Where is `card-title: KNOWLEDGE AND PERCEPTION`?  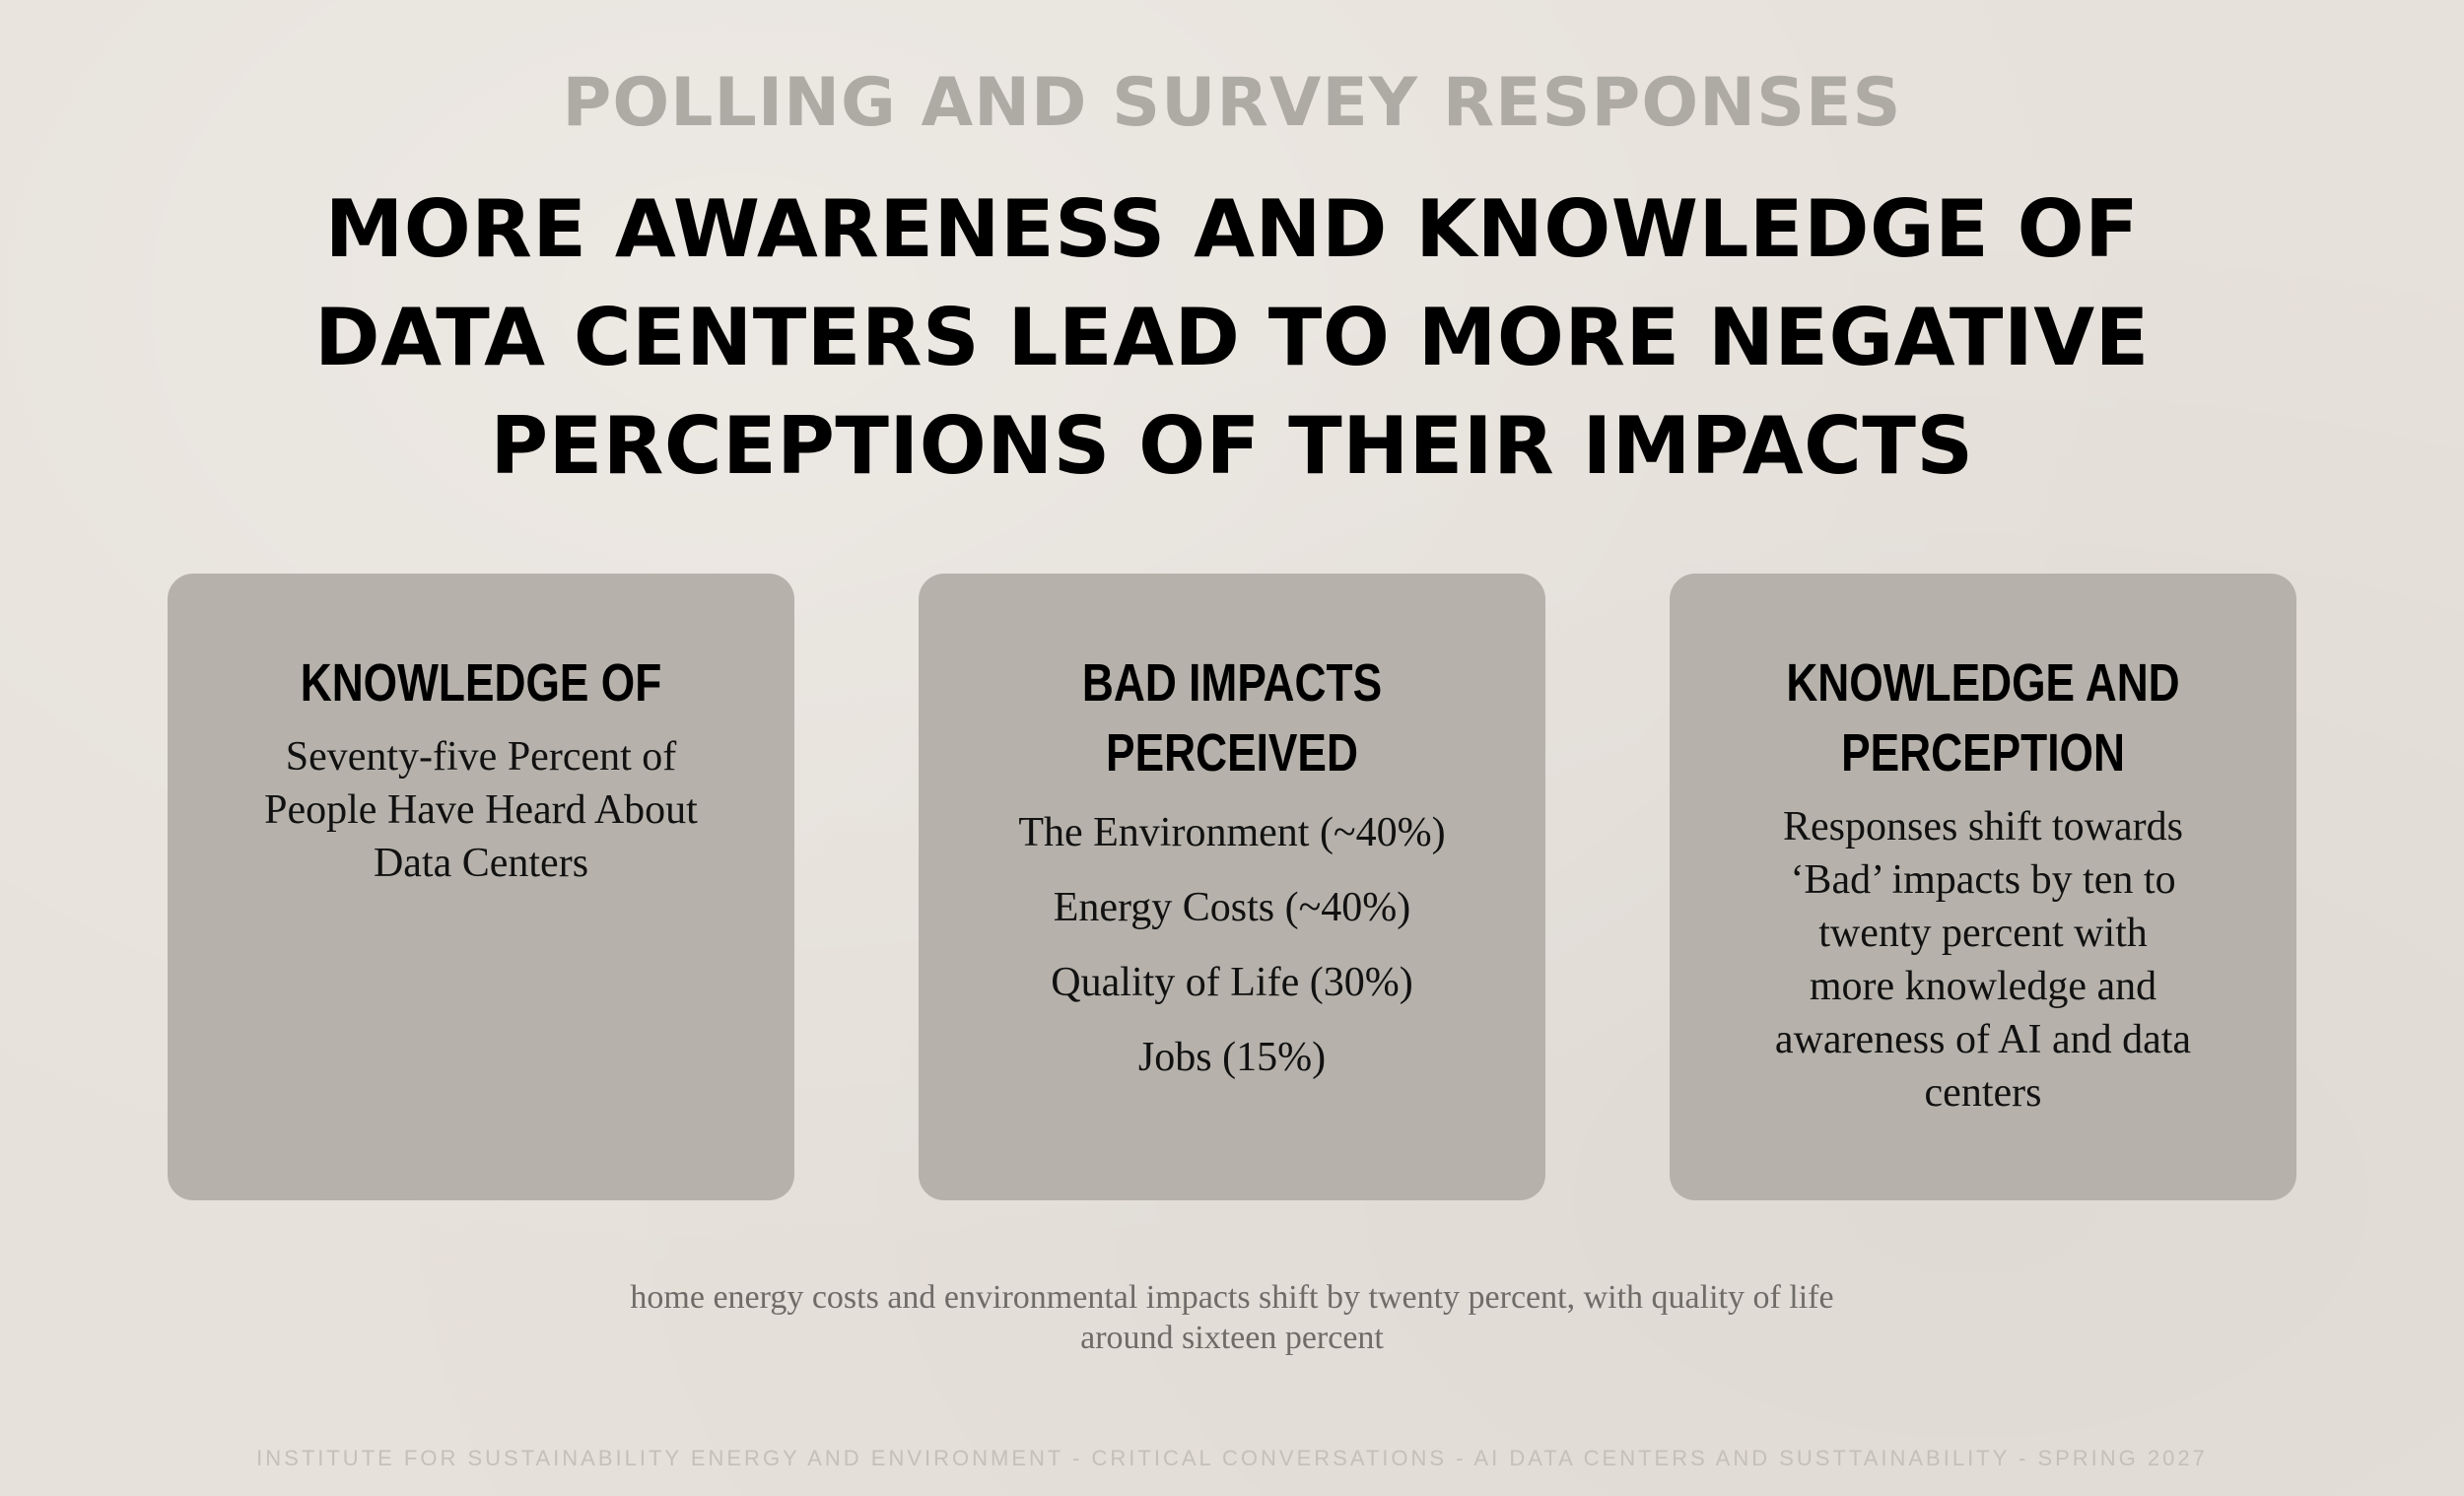 card-title: KNOWLEDGE AND PERCEPTION is located at coordinates (1982, 718).